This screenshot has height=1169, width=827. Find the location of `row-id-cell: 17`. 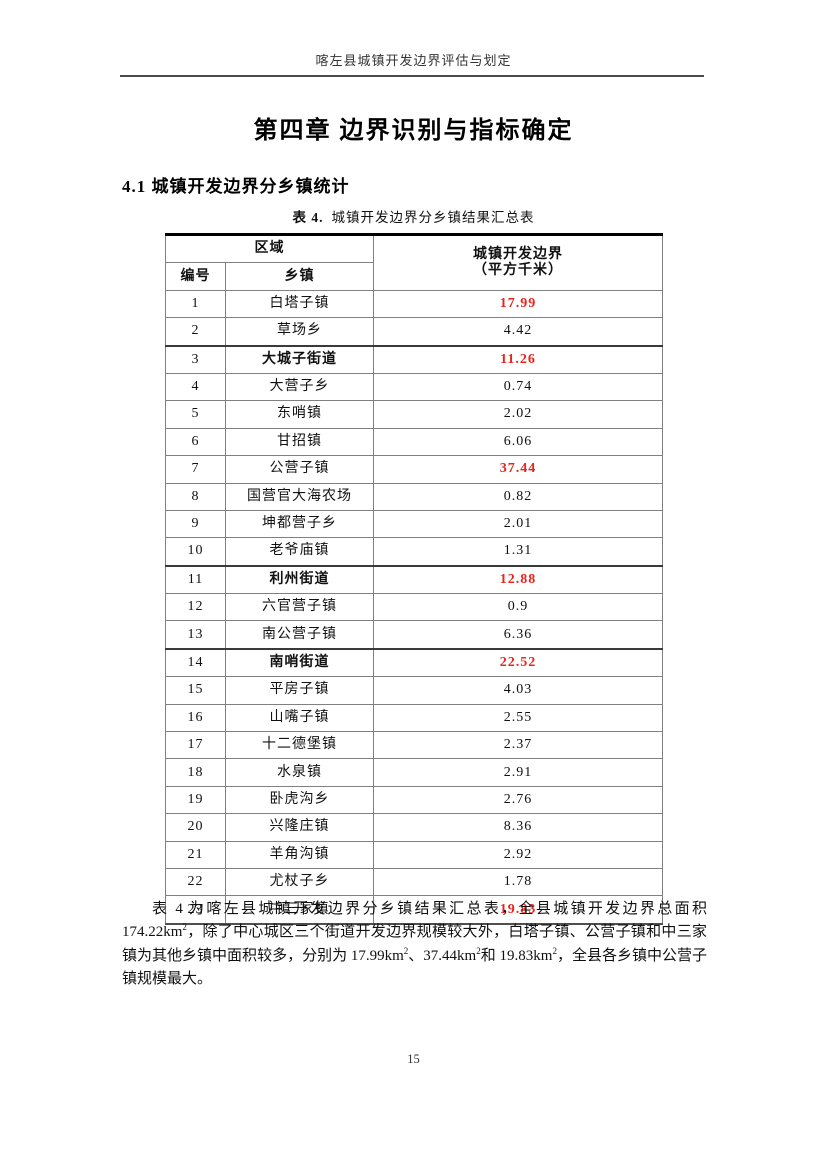

row-id-cell: 17 is located at coordinates (195, 745).